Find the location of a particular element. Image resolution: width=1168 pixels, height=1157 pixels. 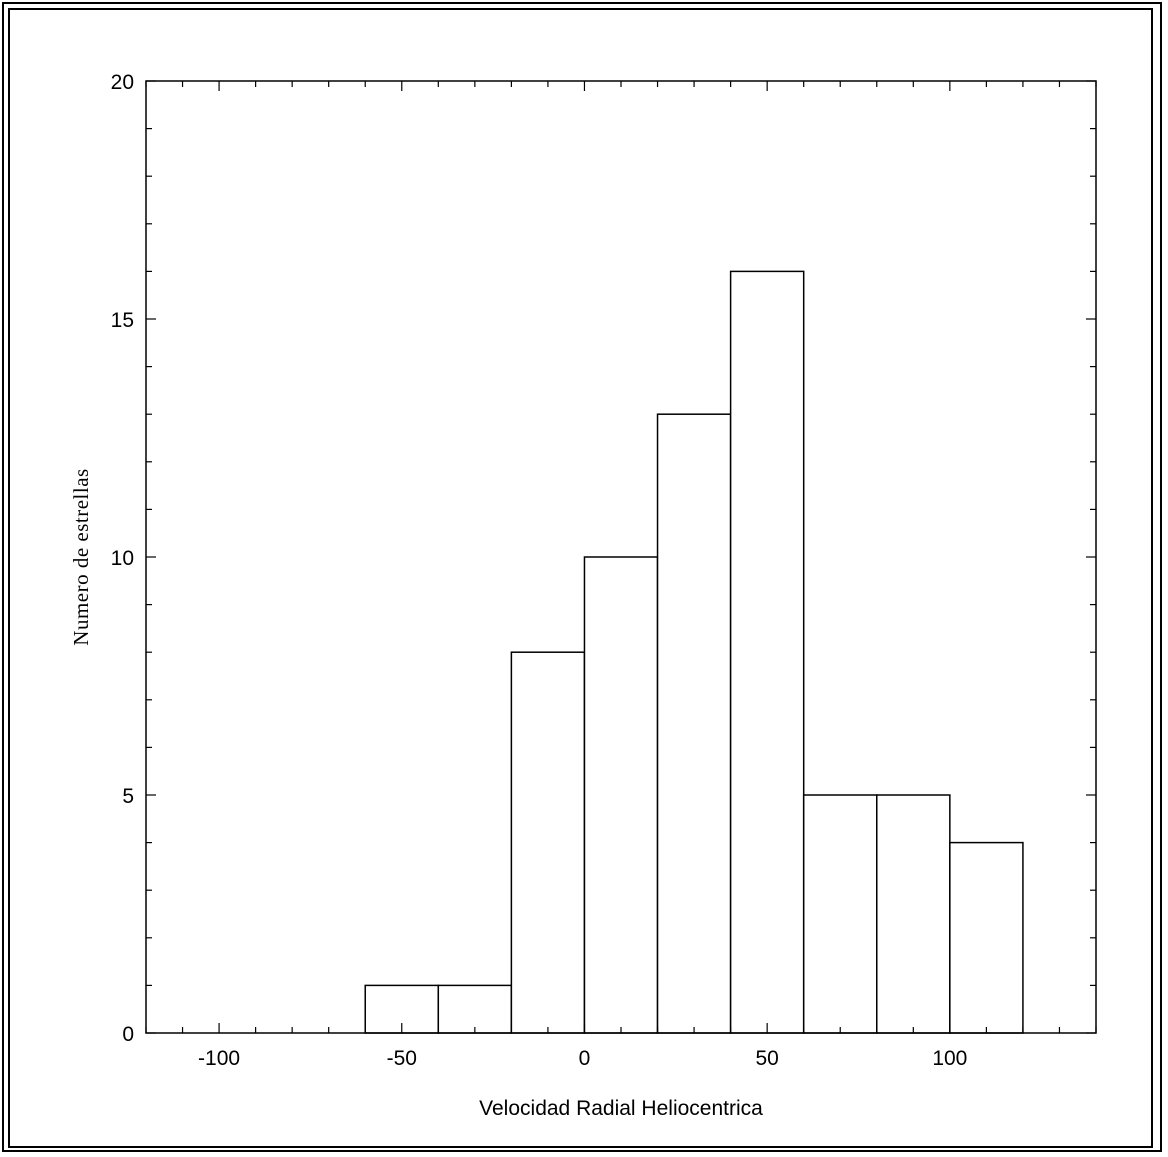

y-tick-label: 0 is located at coordinates (128, 1034).